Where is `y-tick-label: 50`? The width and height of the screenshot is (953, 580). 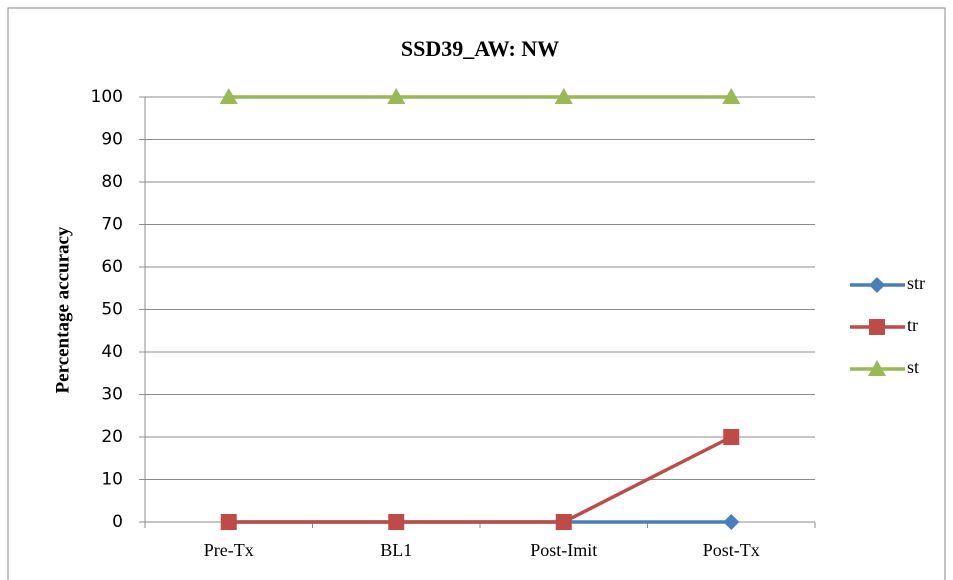 y-tick-label: 50 is located at coordinates (112, 310).